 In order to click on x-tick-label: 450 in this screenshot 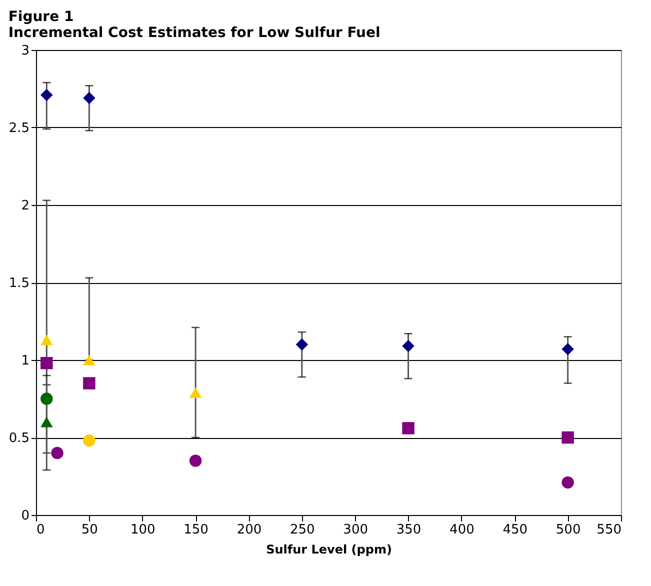, I will do `click(515, 530)`.